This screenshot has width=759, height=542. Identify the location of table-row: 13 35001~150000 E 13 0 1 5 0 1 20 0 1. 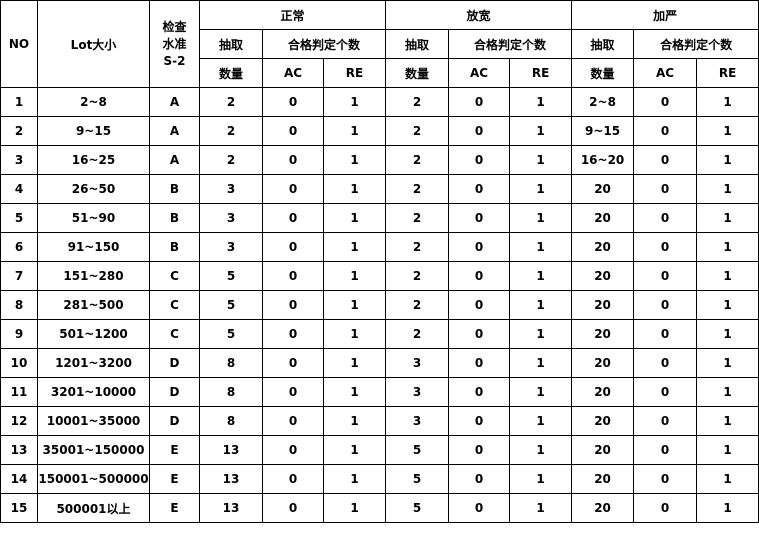
(379, 450).